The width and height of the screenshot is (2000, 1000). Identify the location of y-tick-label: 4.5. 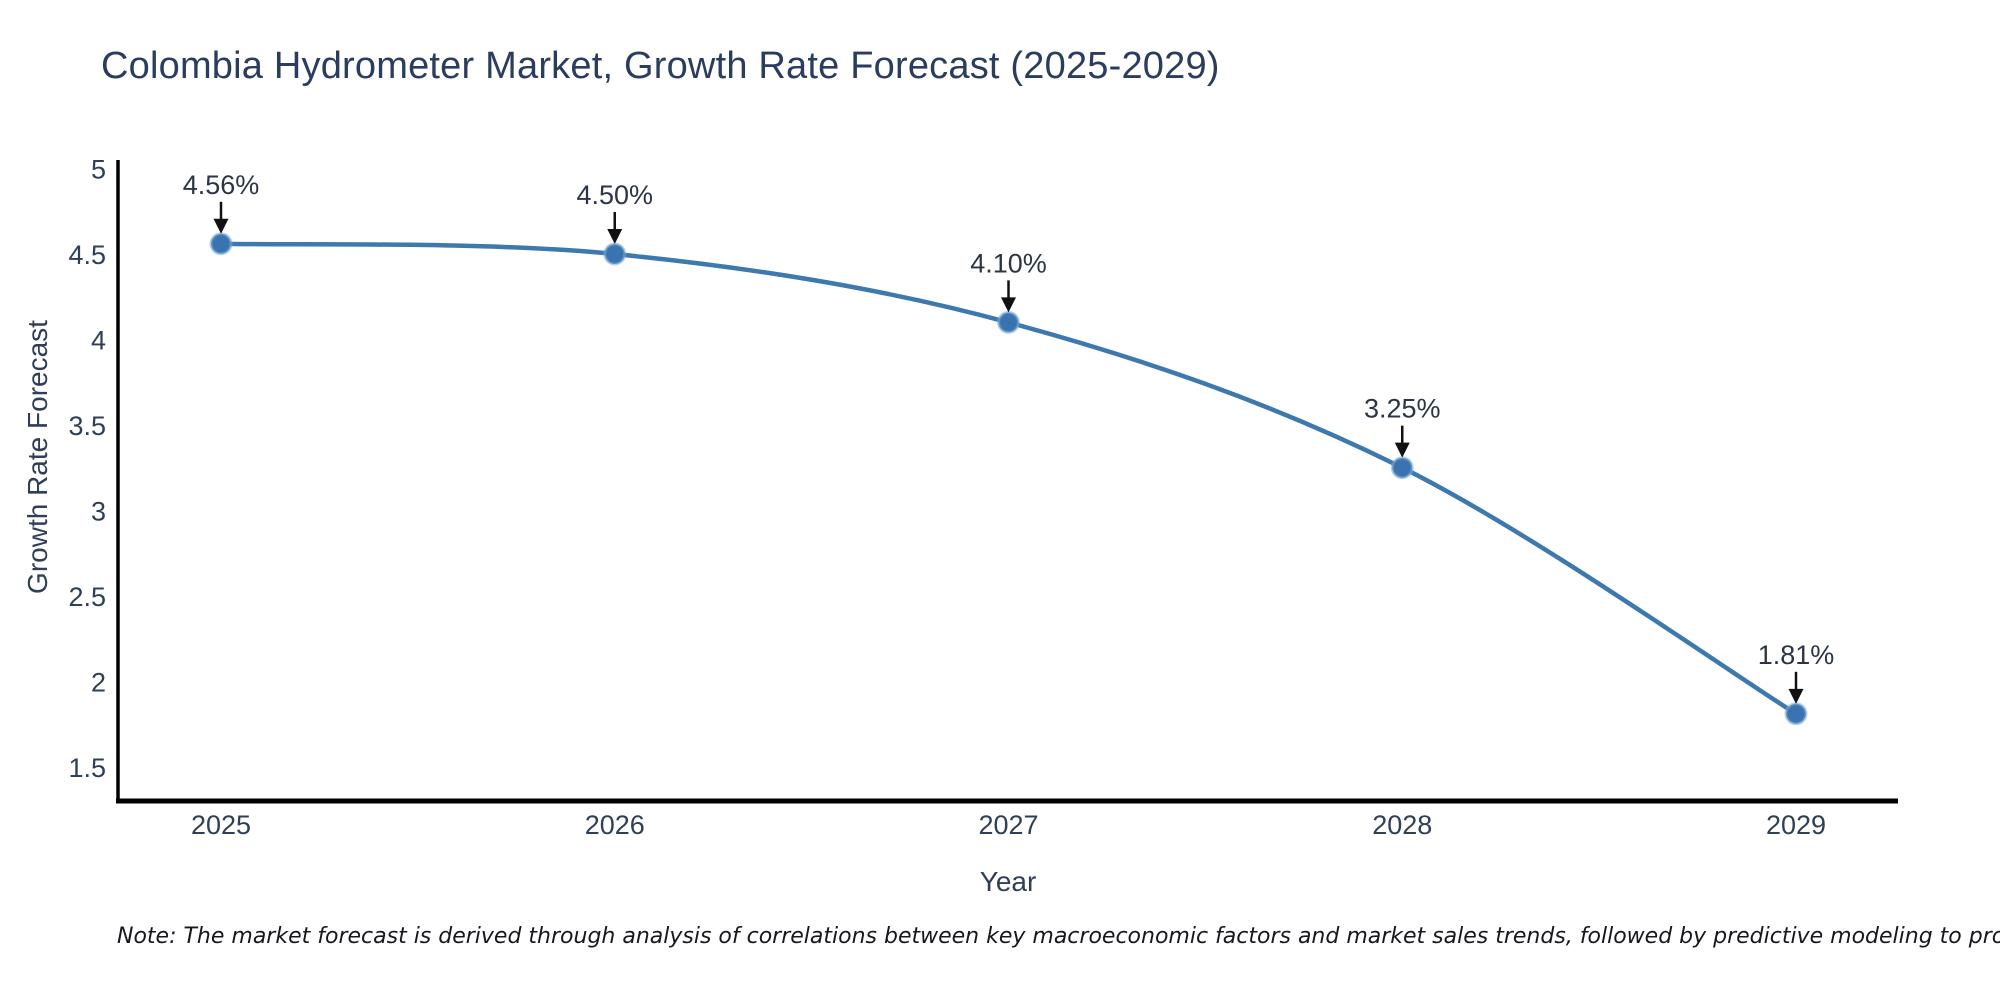
(87, 255).